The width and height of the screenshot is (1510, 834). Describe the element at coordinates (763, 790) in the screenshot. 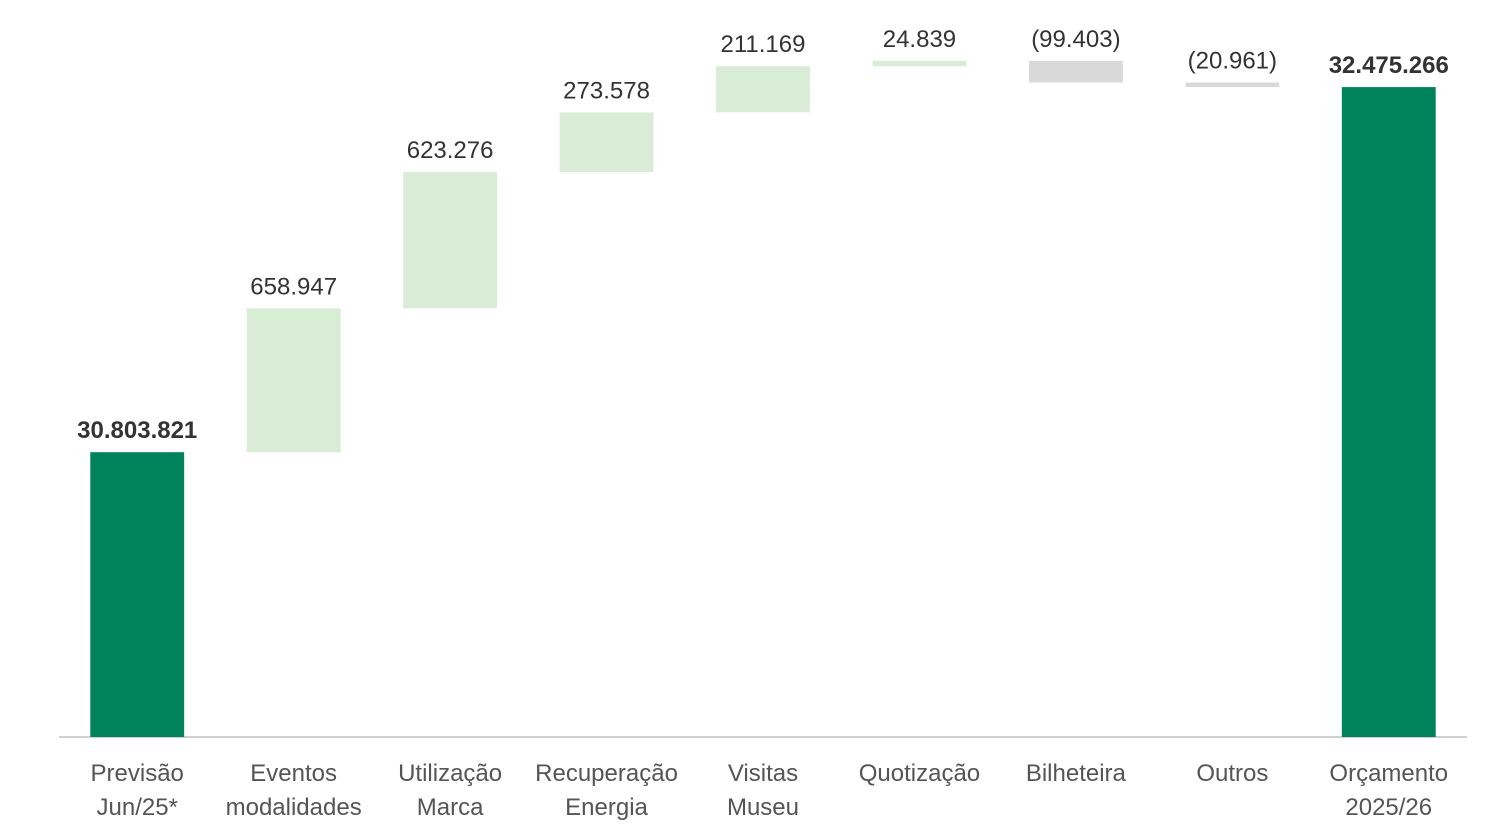

I see `x-tick-label: Visitas Museu` at that location.